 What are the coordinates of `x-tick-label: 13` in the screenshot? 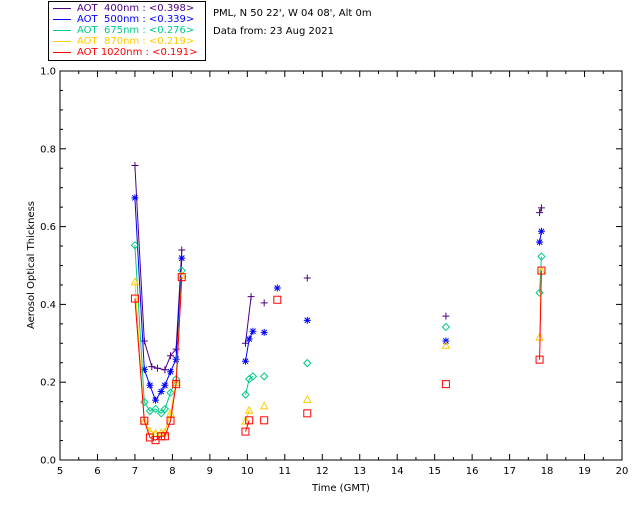 It's located at (359, 471).